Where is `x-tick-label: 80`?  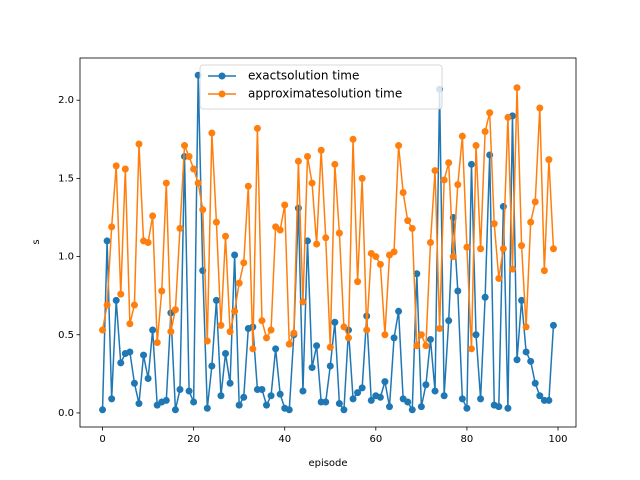 x-tick-label: 80 is located at coordinates (467, 439).